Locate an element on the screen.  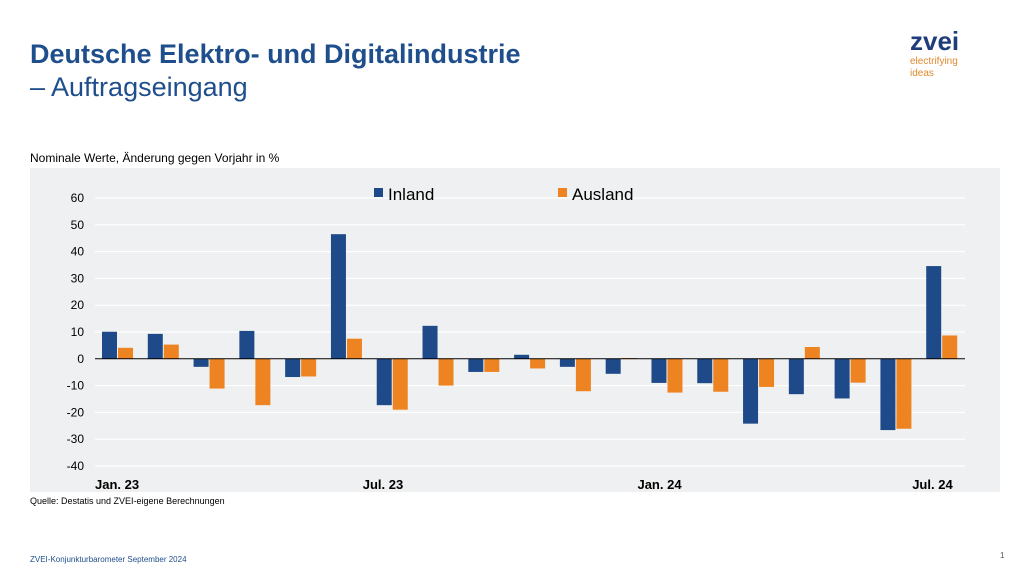
y-tick-label: 20 is located at coordinates (78, 305).